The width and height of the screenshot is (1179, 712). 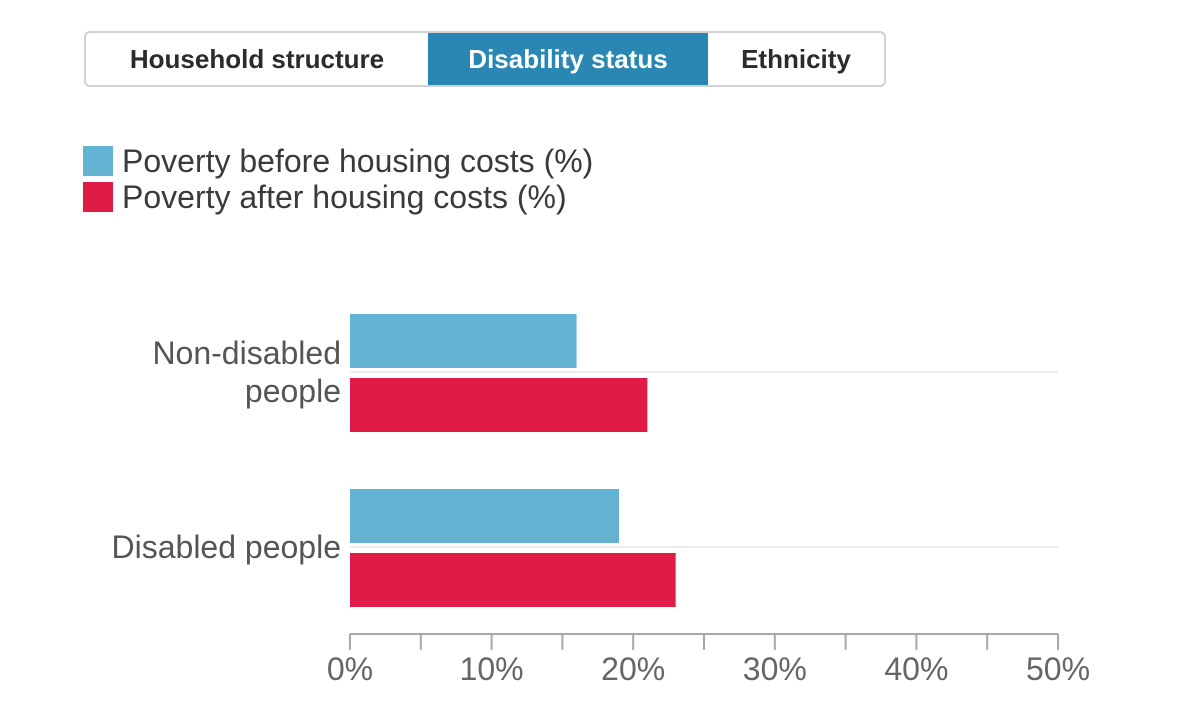 What do you see at coordinates (916, 669) in the screenshot?
I see `x-tick-label: 40%` at bounding box center [916, 669].